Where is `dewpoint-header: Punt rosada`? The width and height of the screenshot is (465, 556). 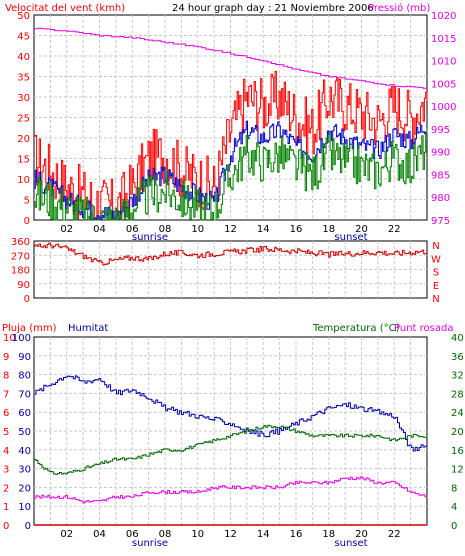
dewpoint-header: Punt rosada is located at coordinates (423, 328).